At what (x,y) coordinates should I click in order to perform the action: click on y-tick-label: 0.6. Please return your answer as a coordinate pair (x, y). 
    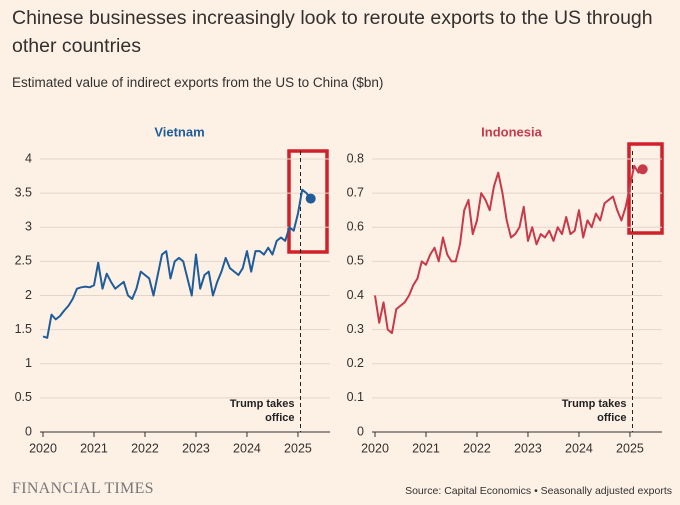
    Looking at the image, I should click on (355, 227).